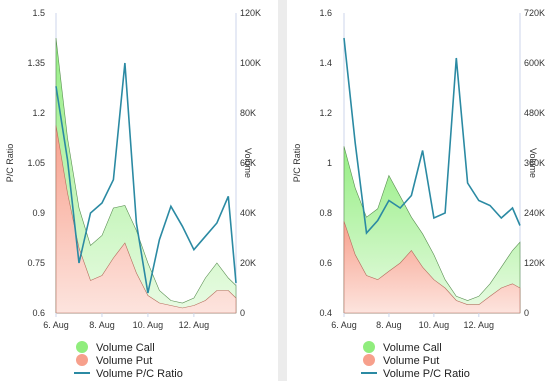 This screenshot has height=381, width=560. Describe the element at coordinates (534, 213) in the screenshot. I see `y-right-tick-label: 240K` at that location.